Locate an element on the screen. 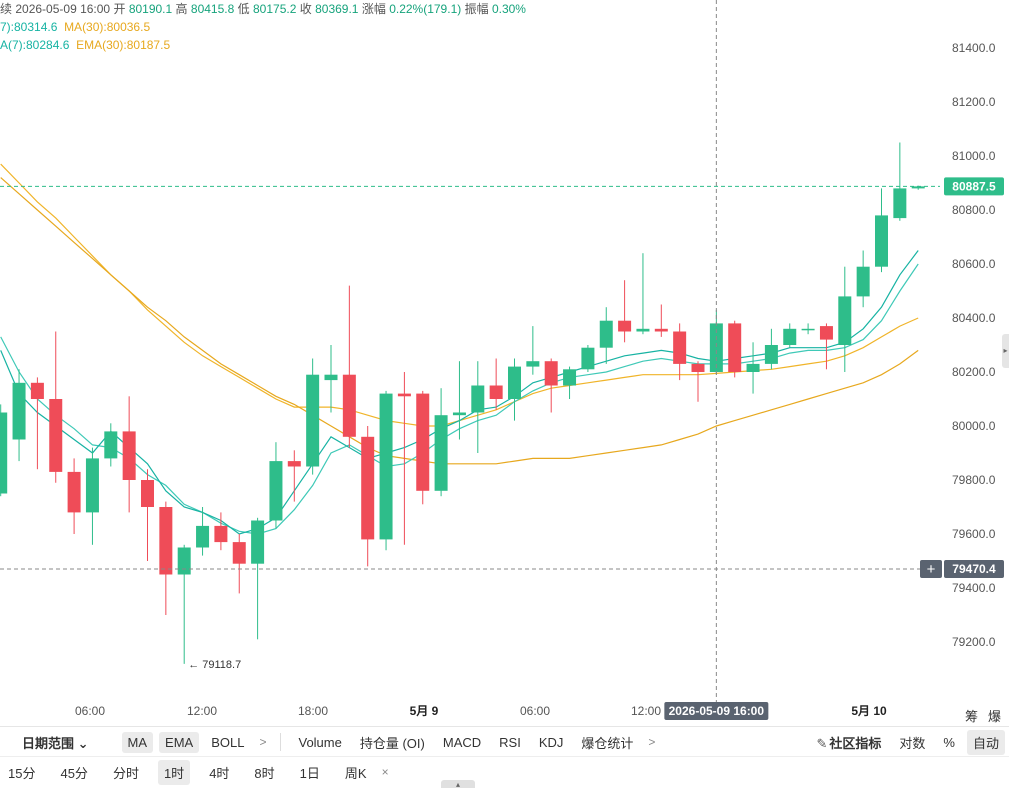 Image resolution: width=1009 pixels, height=789 pixels. ma-button: MA is located at coordinates (137, 742).